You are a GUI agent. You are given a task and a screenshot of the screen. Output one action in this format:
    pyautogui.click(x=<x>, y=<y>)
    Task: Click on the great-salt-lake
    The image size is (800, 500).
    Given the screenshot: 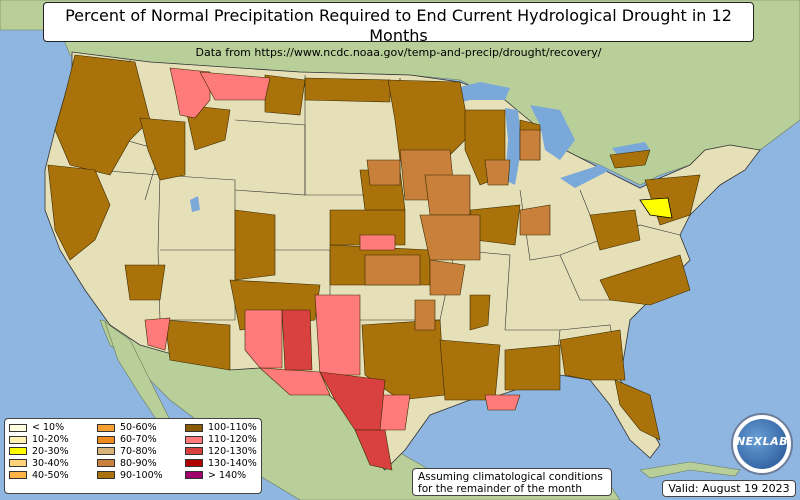 What is the action you would take?
    pyautogui.click(x=195, y=204)
    